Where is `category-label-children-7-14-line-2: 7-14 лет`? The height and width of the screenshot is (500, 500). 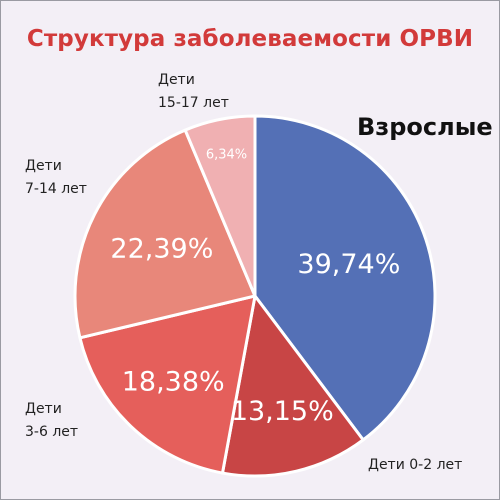
category-label-children-7-14-line-2: 7-14 лет is located at coordinates (56, 189).